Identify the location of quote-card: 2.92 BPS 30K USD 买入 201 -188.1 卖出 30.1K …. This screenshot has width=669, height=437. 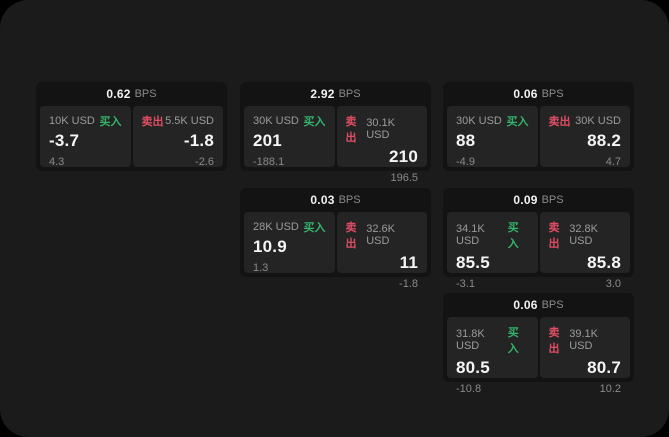
(335, 133).